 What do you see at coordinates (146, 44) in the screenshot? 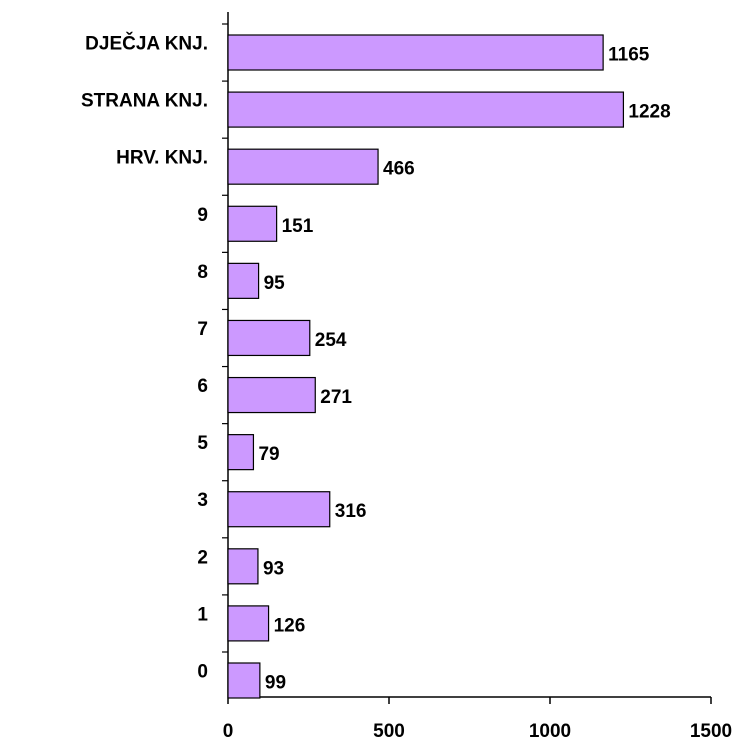
I see `y-tick-label: DJEČJA KNJ.` at bounding box center [146, 44].